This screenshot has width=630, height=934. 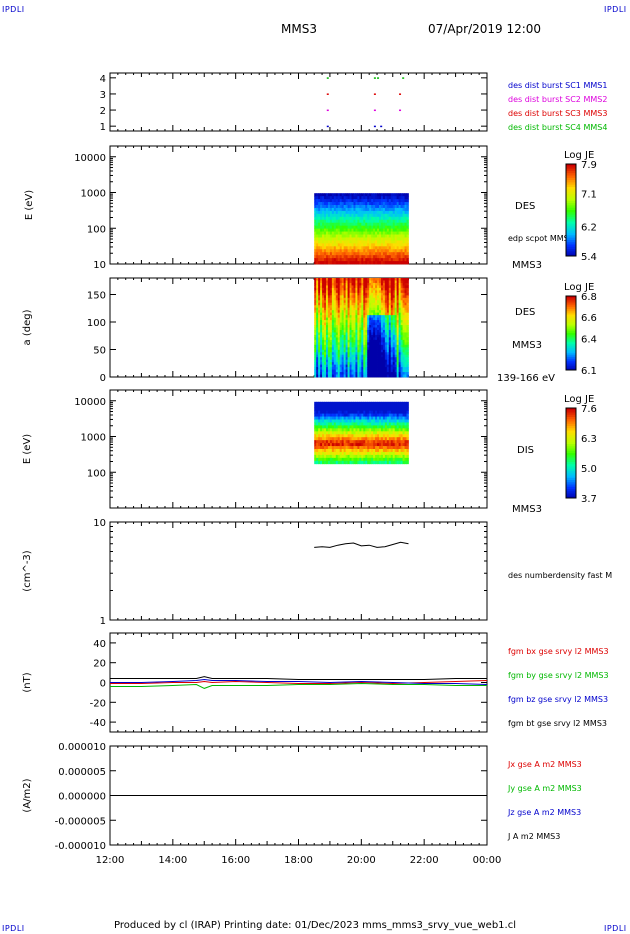 What do you see at coordinates (103, 621) in the screenshot?
I see `y-tick-label: 1` at bounding box center [103, 621].